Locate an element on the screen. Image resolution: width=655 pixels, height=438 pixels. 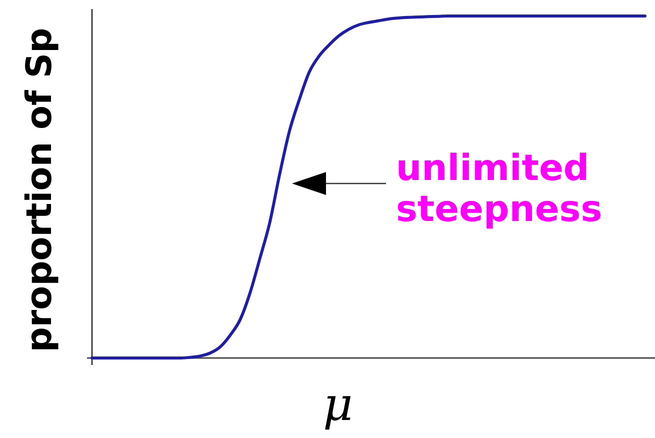
annotation: unlimited steepness is located at coordinates (499, 189).